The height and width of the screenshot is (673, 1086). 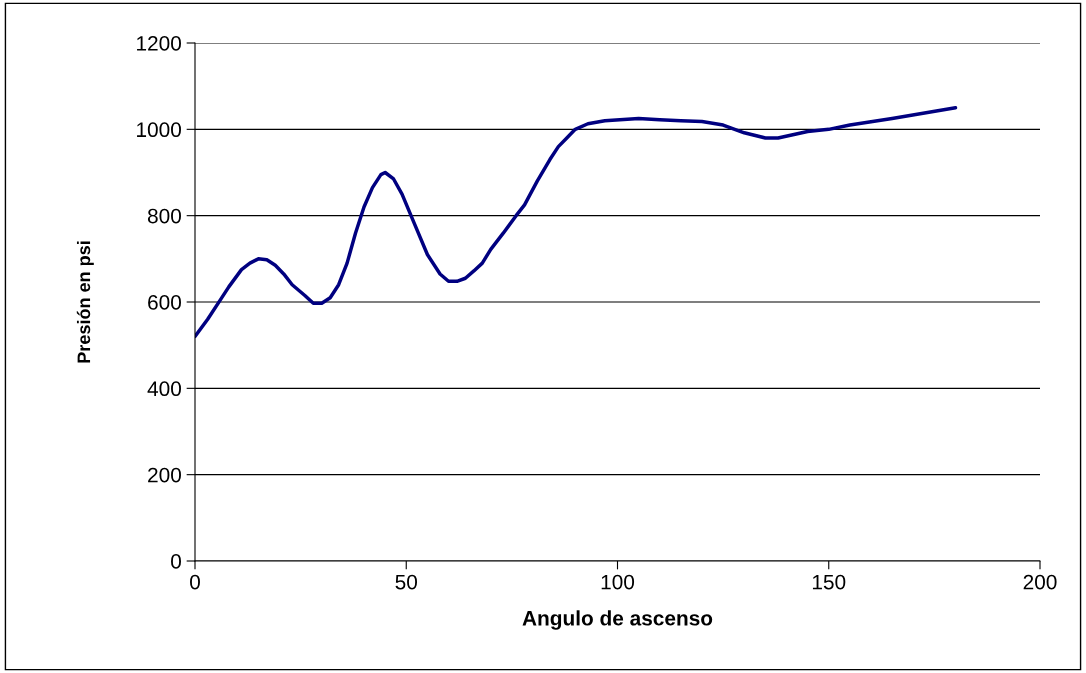 I want to click on x-tick-label: 200, so click(x=1040, y=582).